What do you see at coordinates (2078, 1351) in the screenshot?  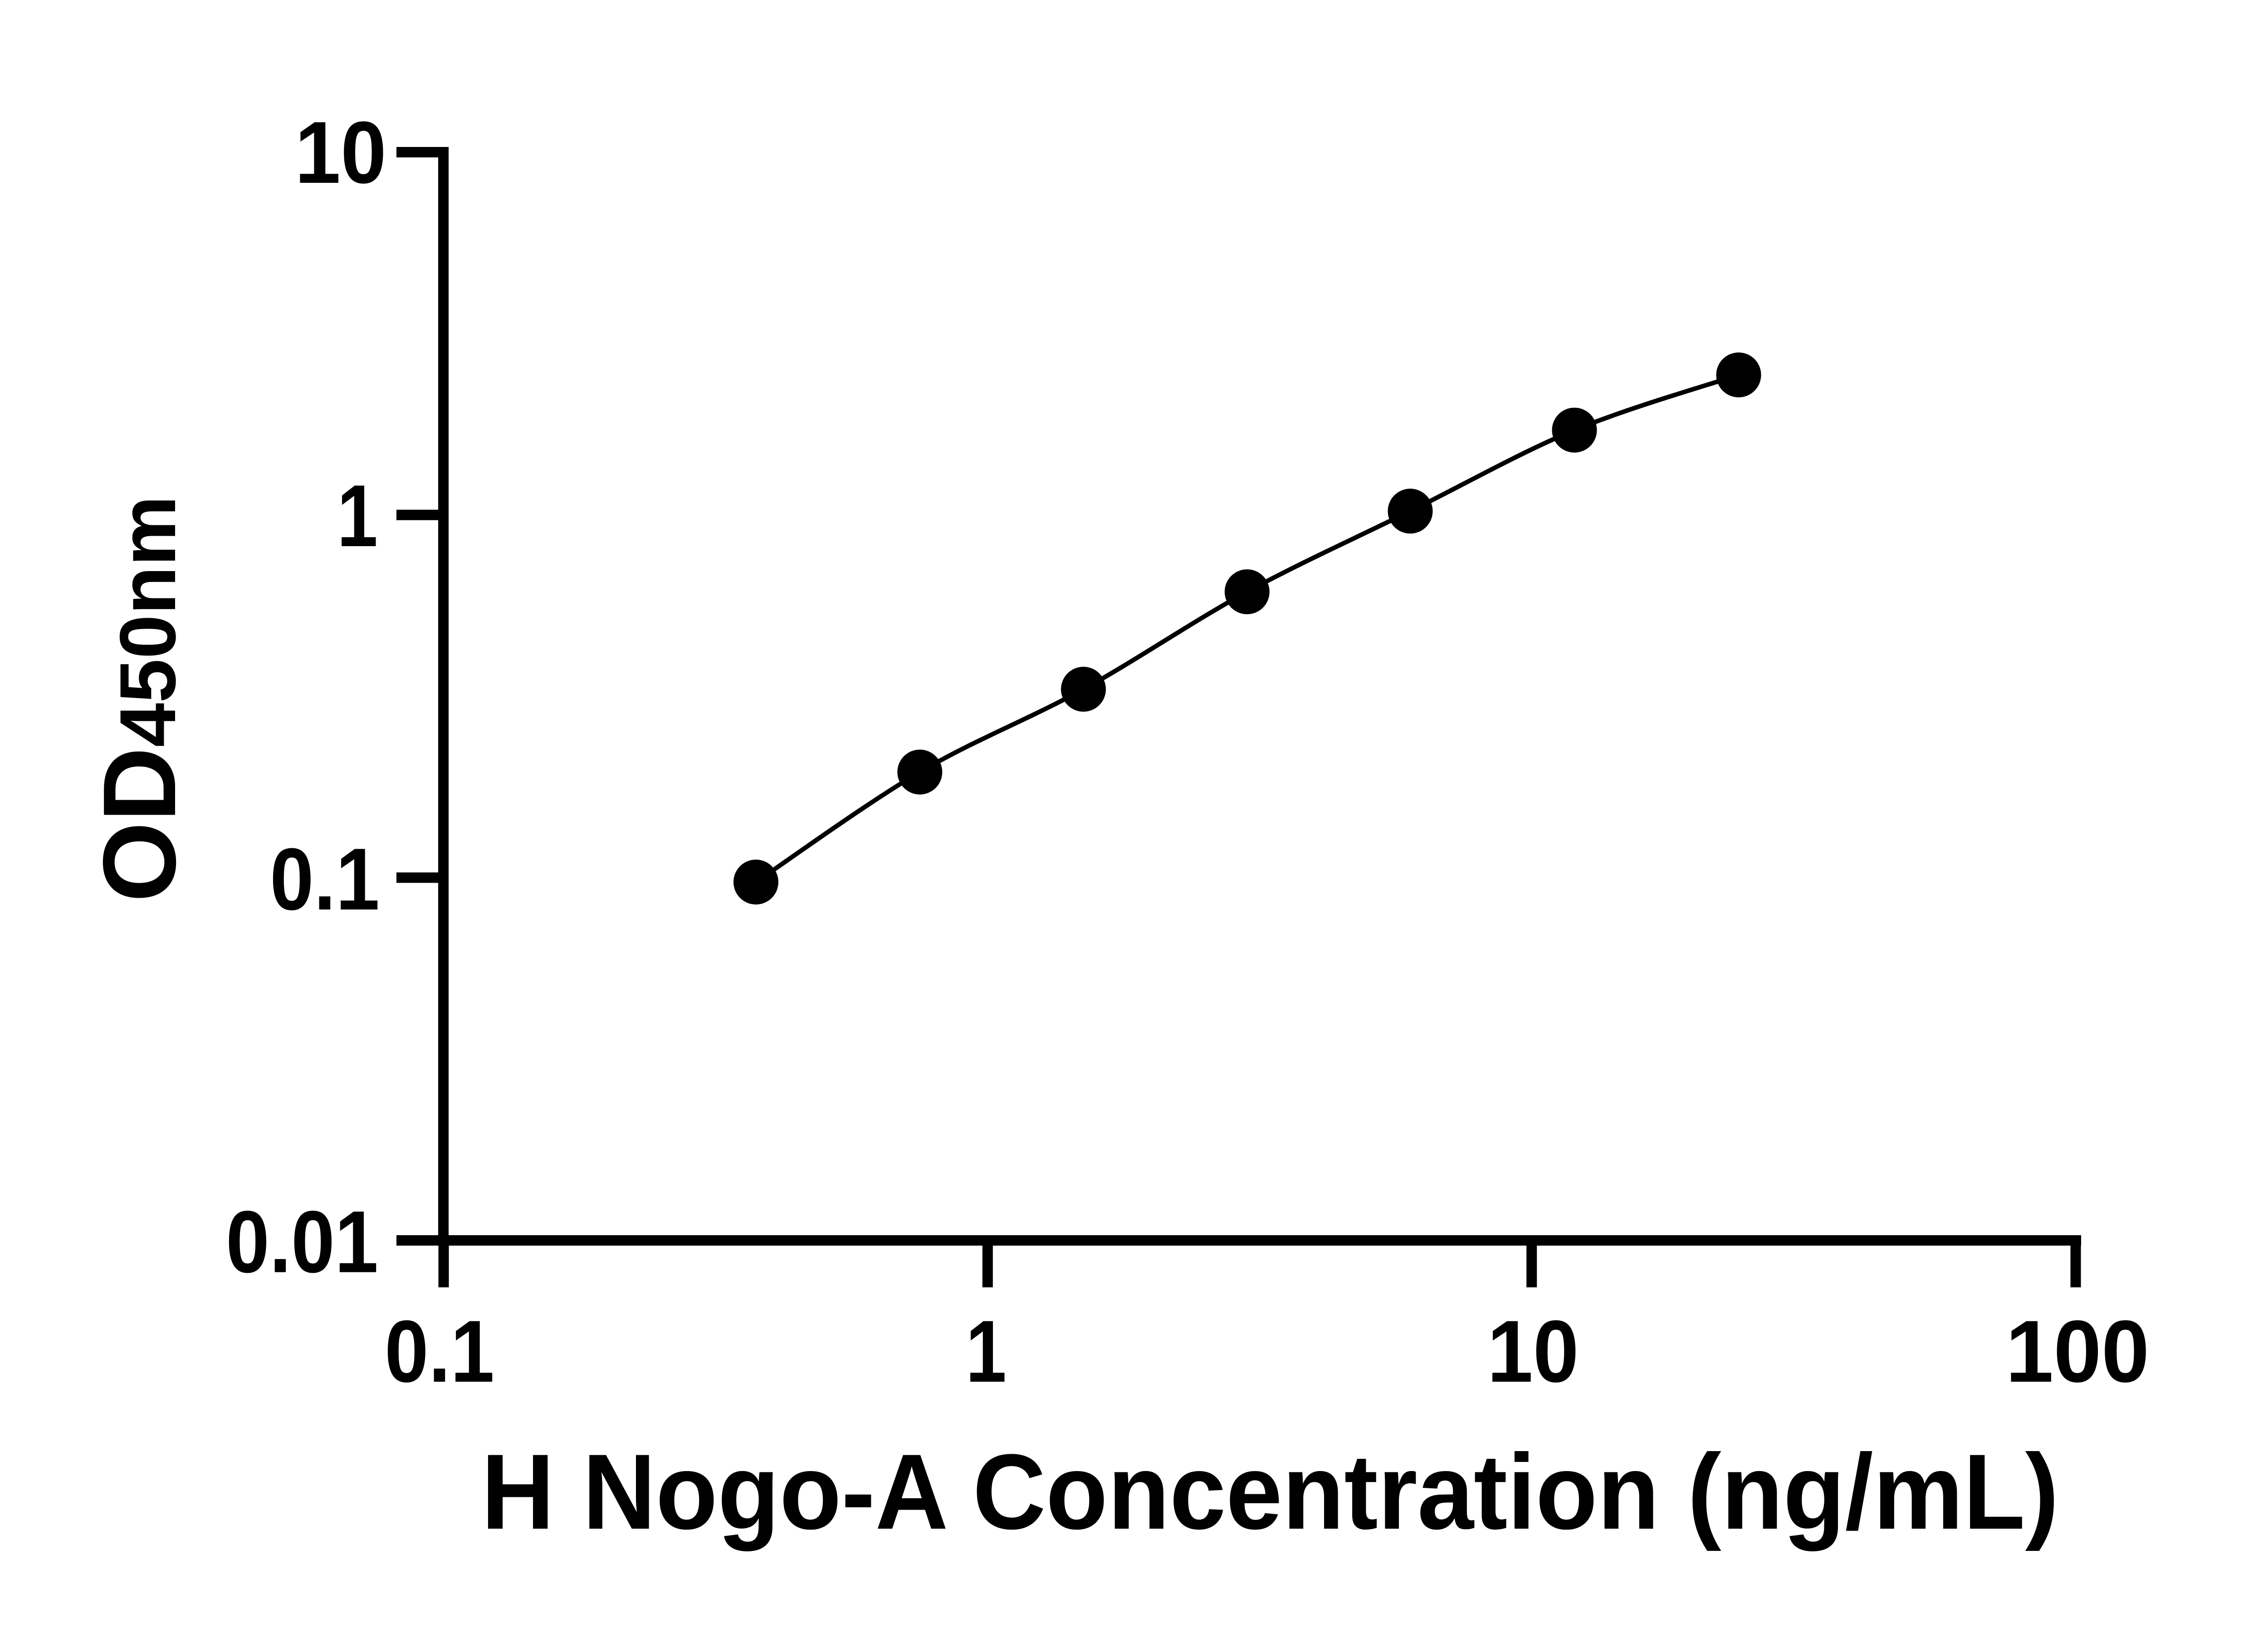 I see `svg-text: 100` at bounding box center [2078, 1351].